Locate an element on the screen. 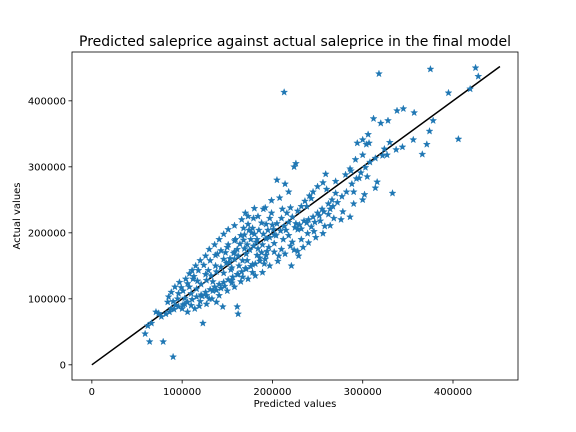 This screenshot has width=576, height=432. y-axis: 0 100000 200000 300000 400000 is located at coordinates (50, 233).